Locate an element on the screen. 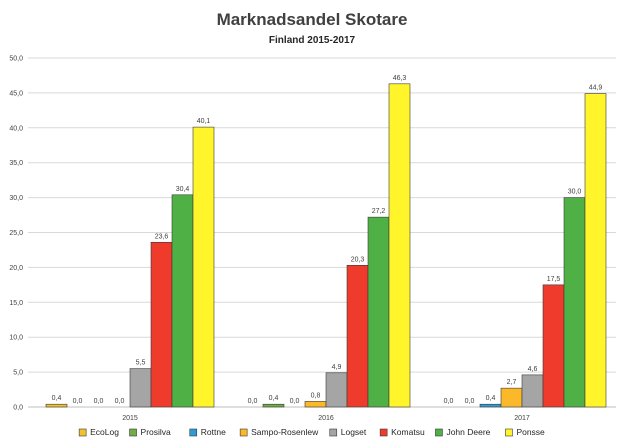 This screenshot has height=448, width=625. bar-ecolog-2015 is located at coordinates (56, 405).